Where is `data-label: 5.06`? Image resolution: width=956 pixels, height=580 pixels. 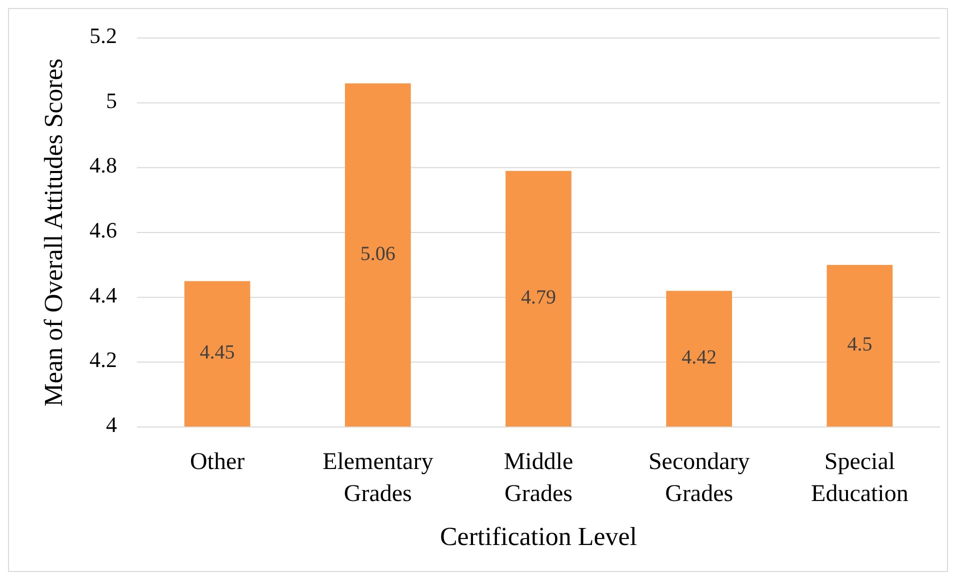 data-label: 5.06 is located at coordinates (378, 253).